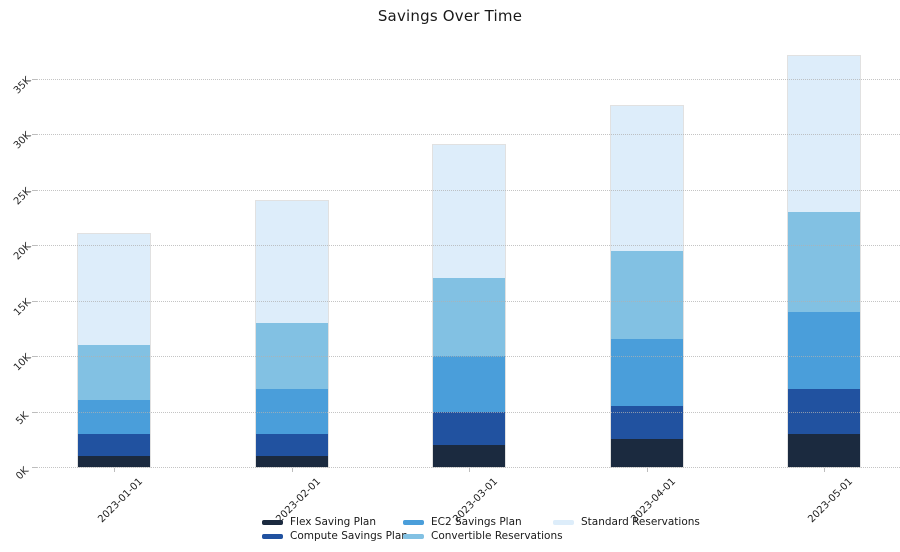 The image size is (900, 552). Describe the element at coordinates (23, 418) in the screenshot. I see `y-tick-label: 5K` at that location.